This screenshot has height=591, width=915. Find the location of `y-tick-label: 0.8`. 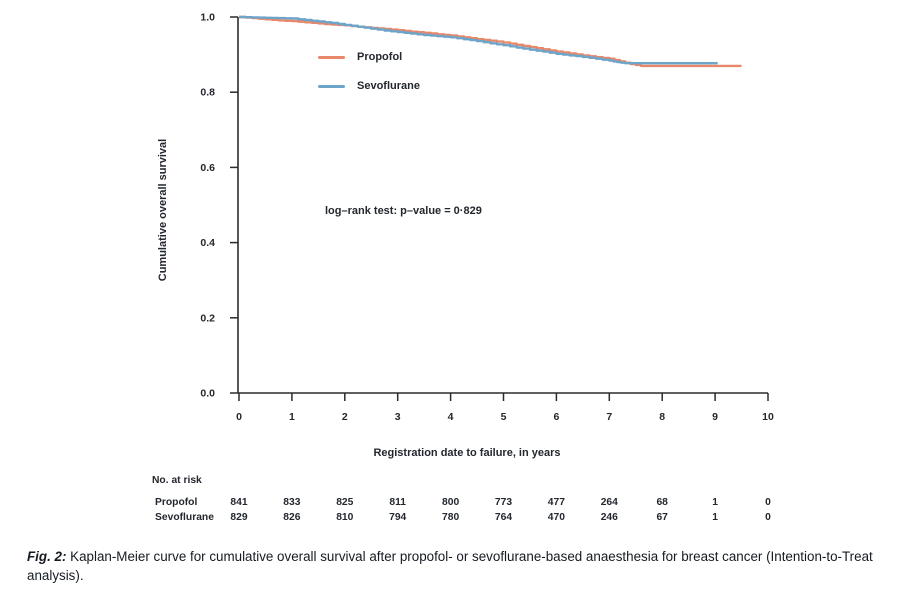

y-tick-label: 0.8 is located at coordinates (207, 93).